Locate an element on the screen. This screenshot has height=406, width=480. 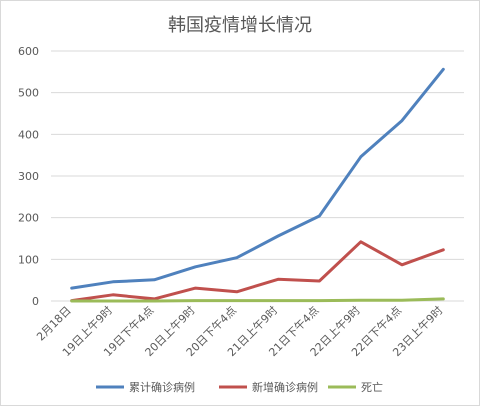
y-tick-label: 0 is located at coordinates (35, 301).